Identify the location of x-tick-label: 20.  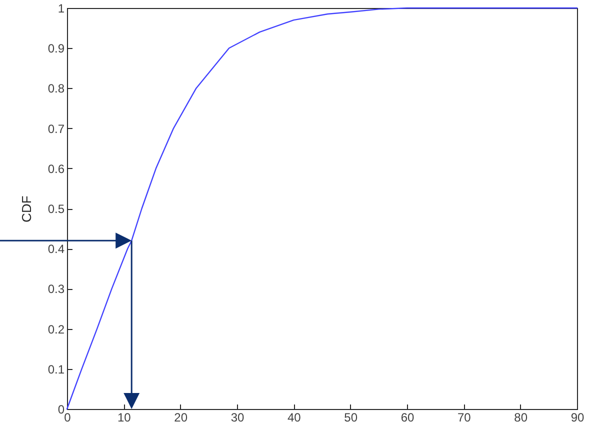
(181, 417).